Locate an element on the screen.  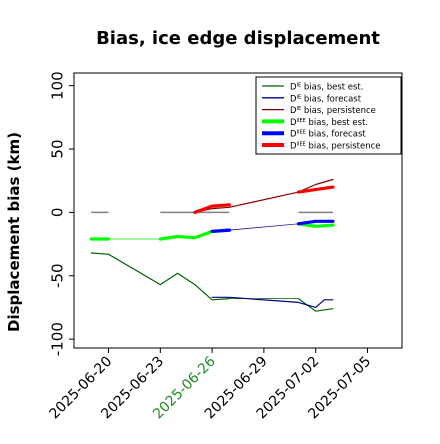
legend-label-0: DIE bias, best est. is located at coordinates (326, 88).